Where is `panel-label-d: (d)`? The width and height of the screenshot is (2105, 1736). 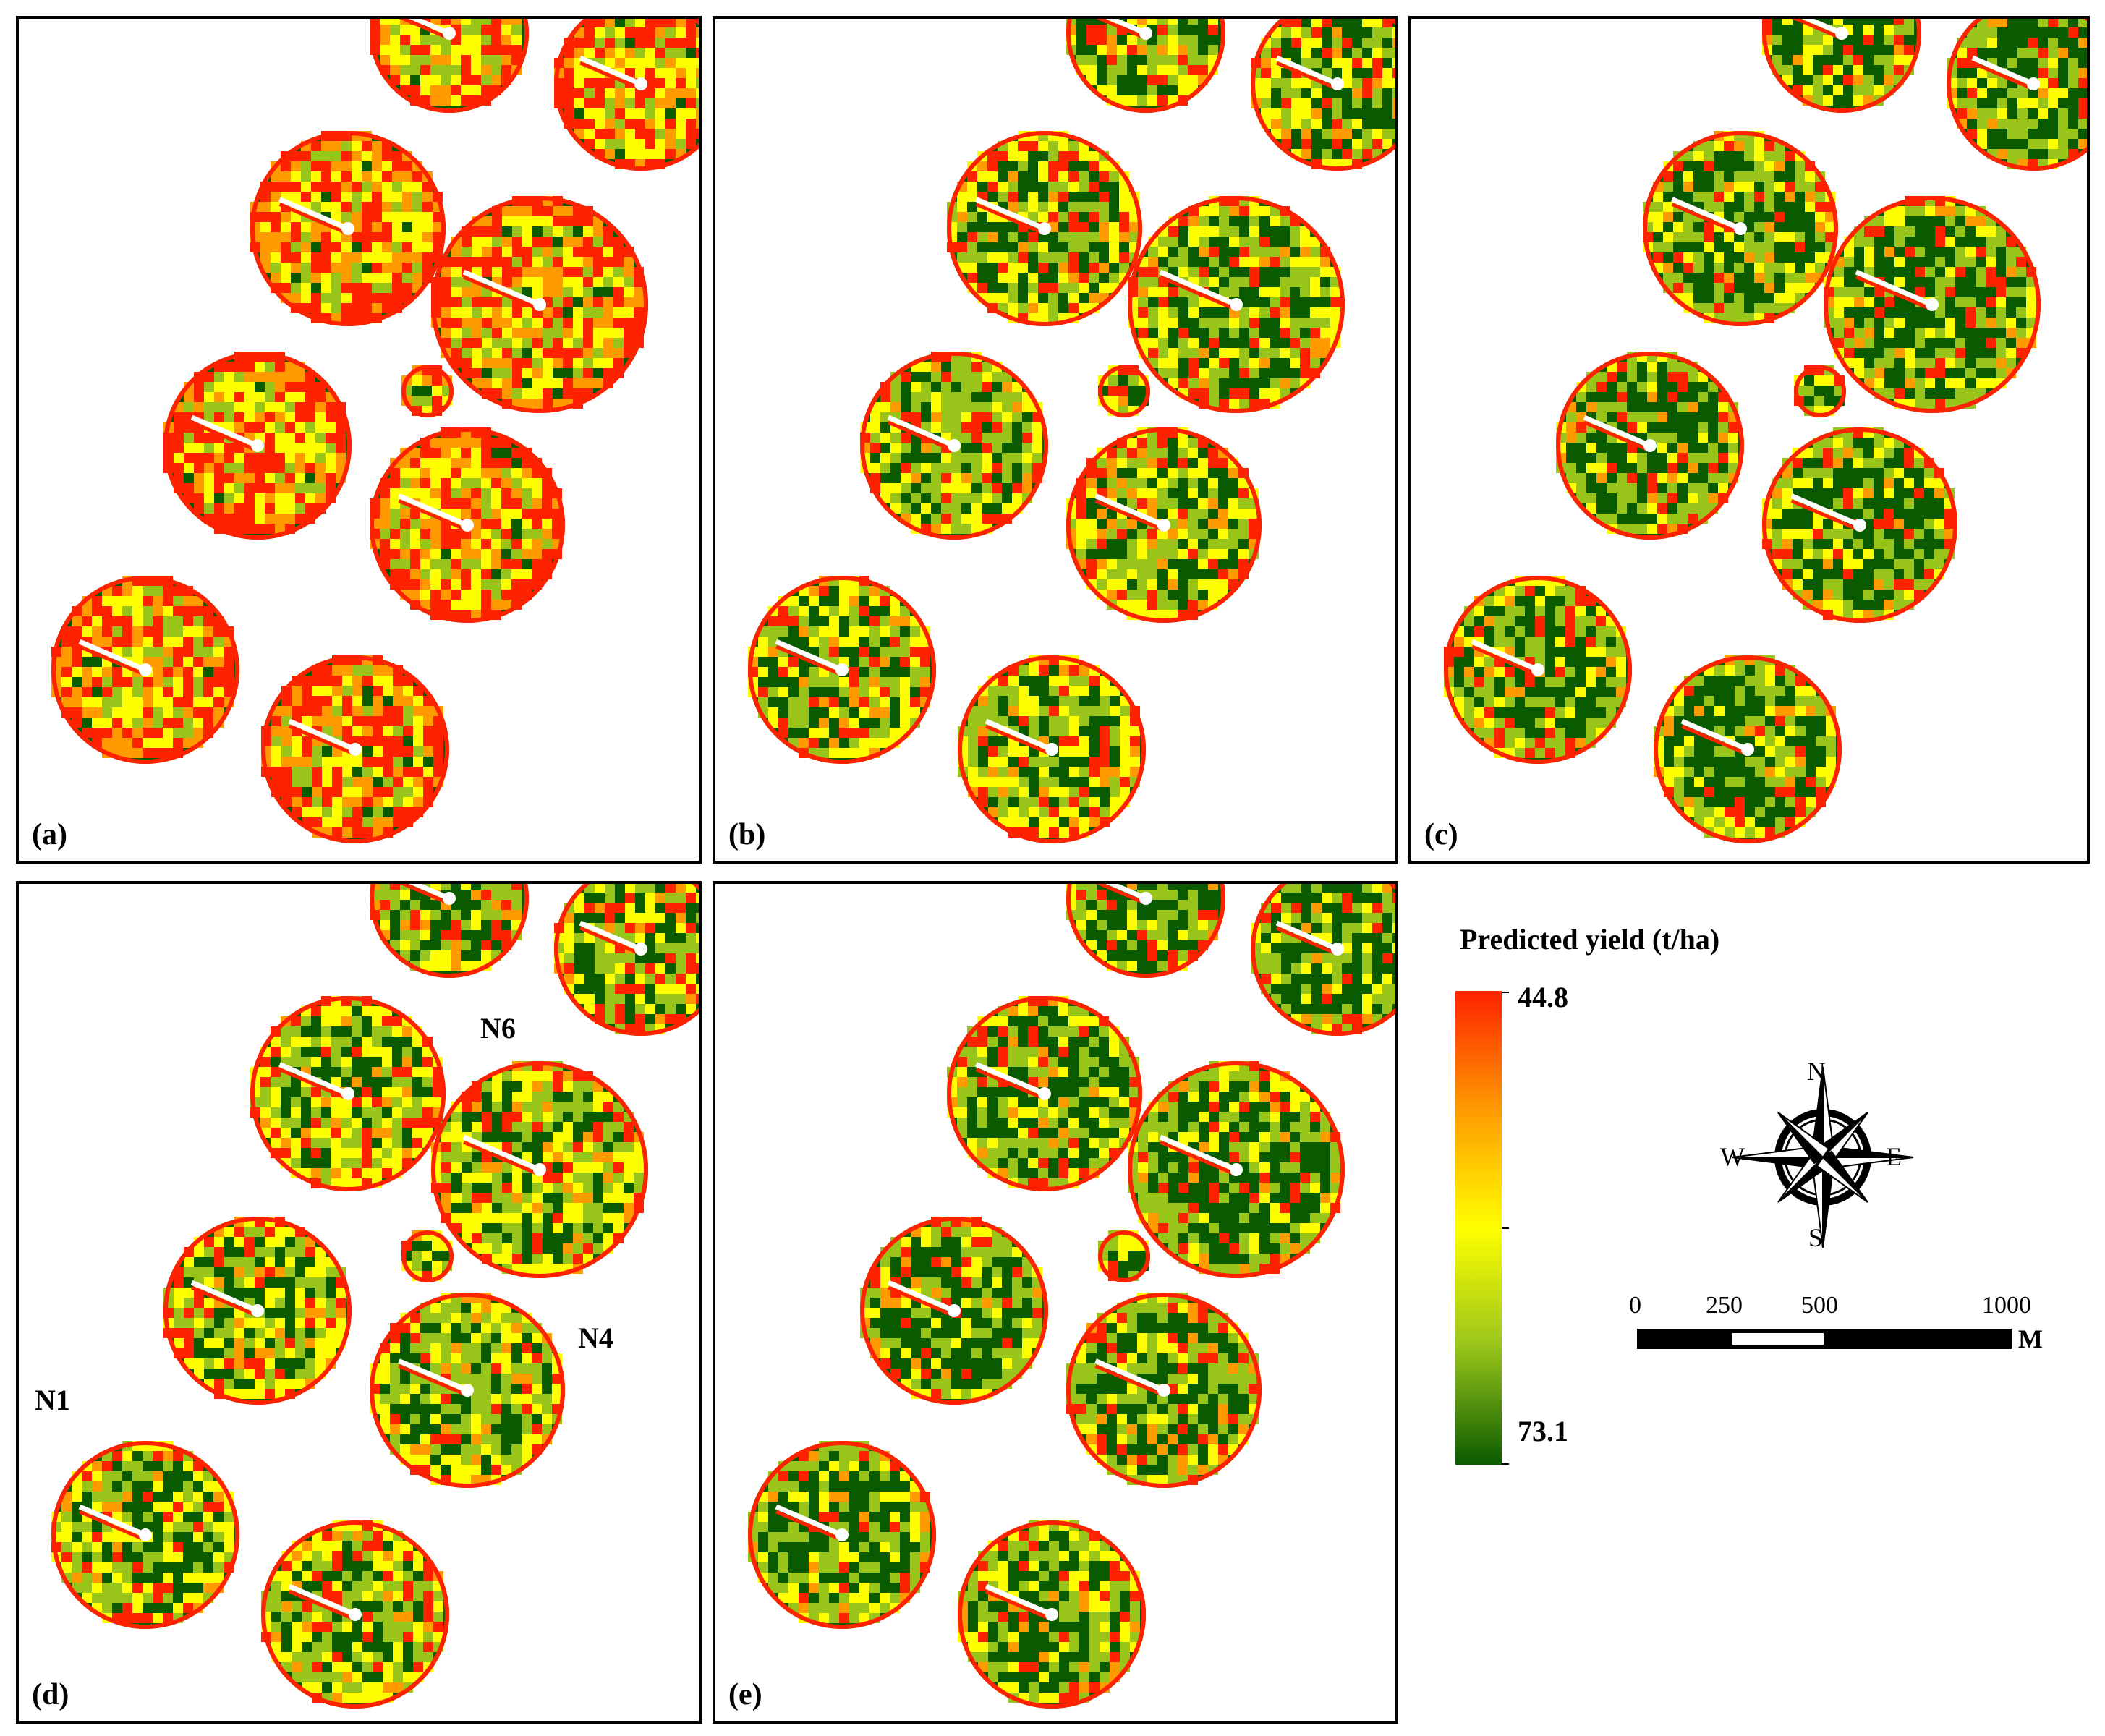
panel-label-d: (d) is located at coordinates (50, 1695).